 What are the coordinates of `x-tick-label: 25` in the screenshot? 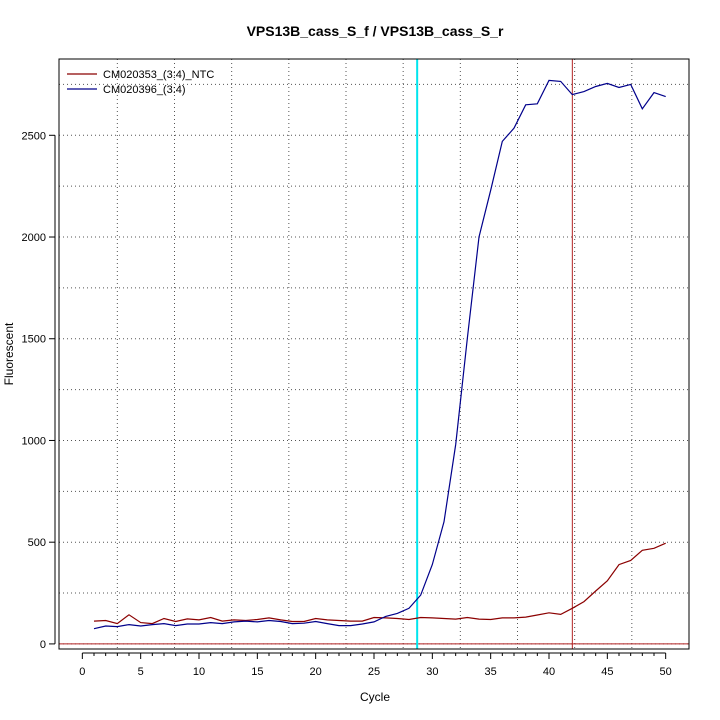 It's located at (374, 672).